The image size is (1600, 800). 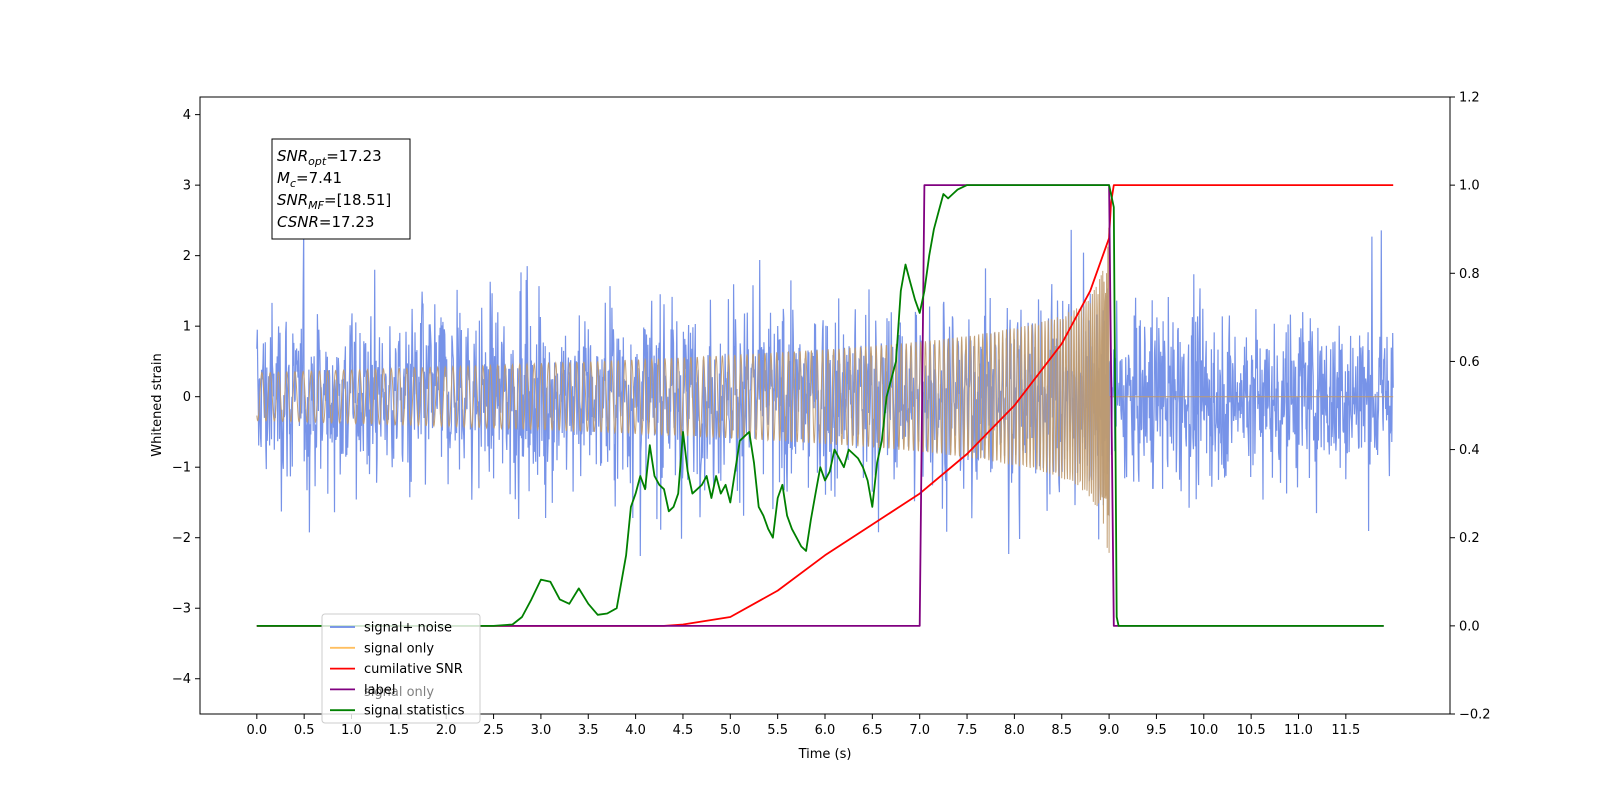 I want to click on x-tick-label: 0.0, so click(x=256, y=730).